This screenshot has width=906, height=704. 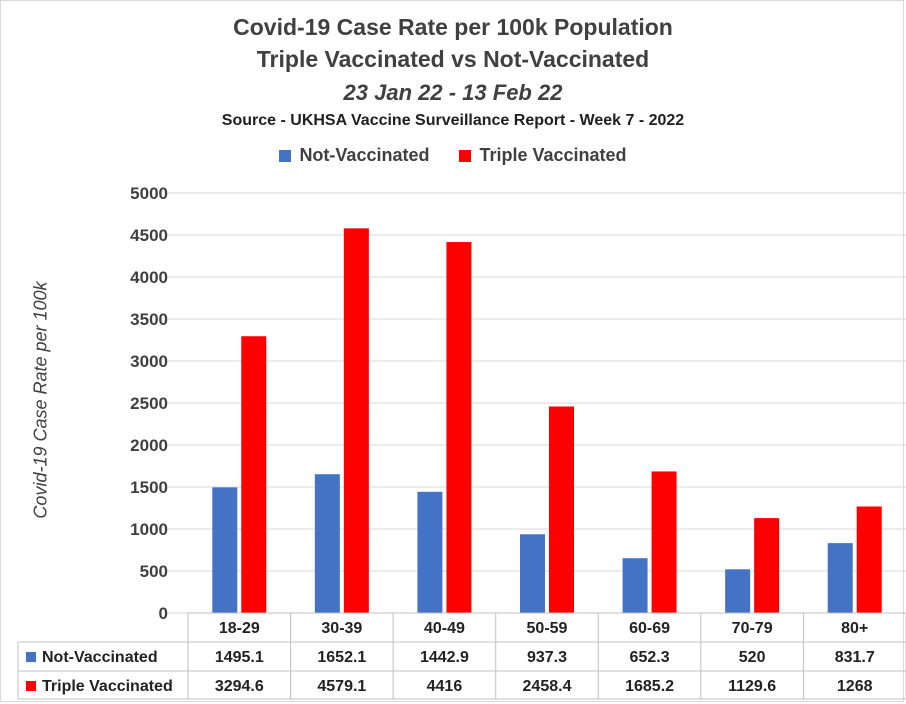 I want to click on table-row-label-not-vaccinated: Not-Vaccinated, so click(x=100, y=657).